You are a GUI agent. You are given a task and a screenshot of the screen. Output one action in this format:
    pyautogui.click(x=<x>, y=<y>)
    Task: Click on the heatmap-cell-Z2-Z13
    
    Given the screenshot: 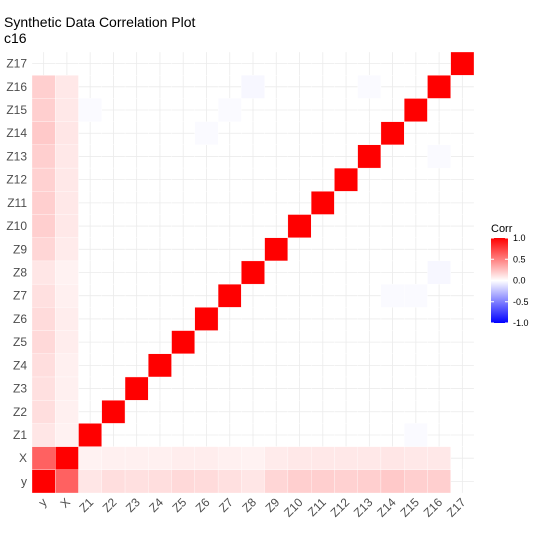 What is the action you would take?
    pyautogui.click(x=369, y=412)
    